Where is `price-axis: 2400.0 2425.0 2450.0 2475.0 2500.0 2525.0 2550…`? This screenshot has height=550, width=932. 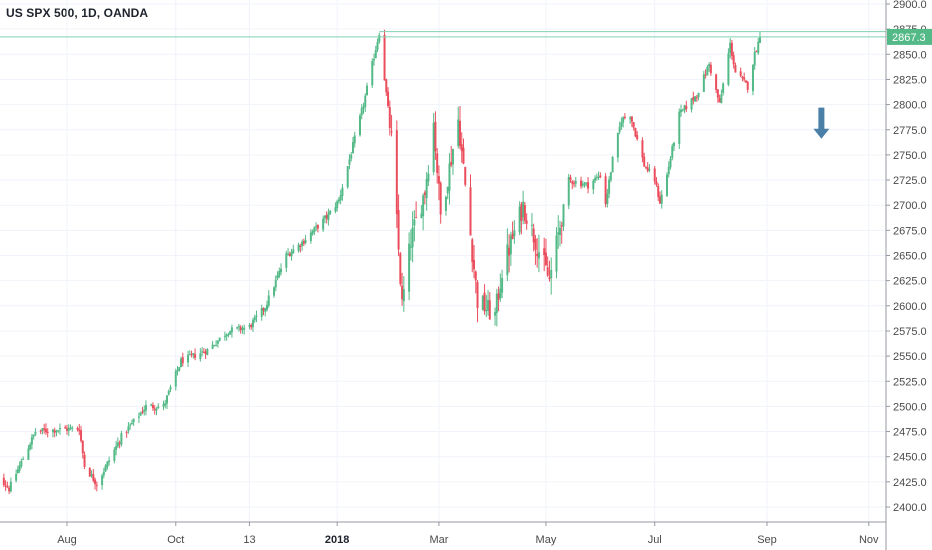
price-axis: 2400.0 2425.0 2450.0 2475.0 2500.0 2525.0 2550… is located at coordinates (908, 275).